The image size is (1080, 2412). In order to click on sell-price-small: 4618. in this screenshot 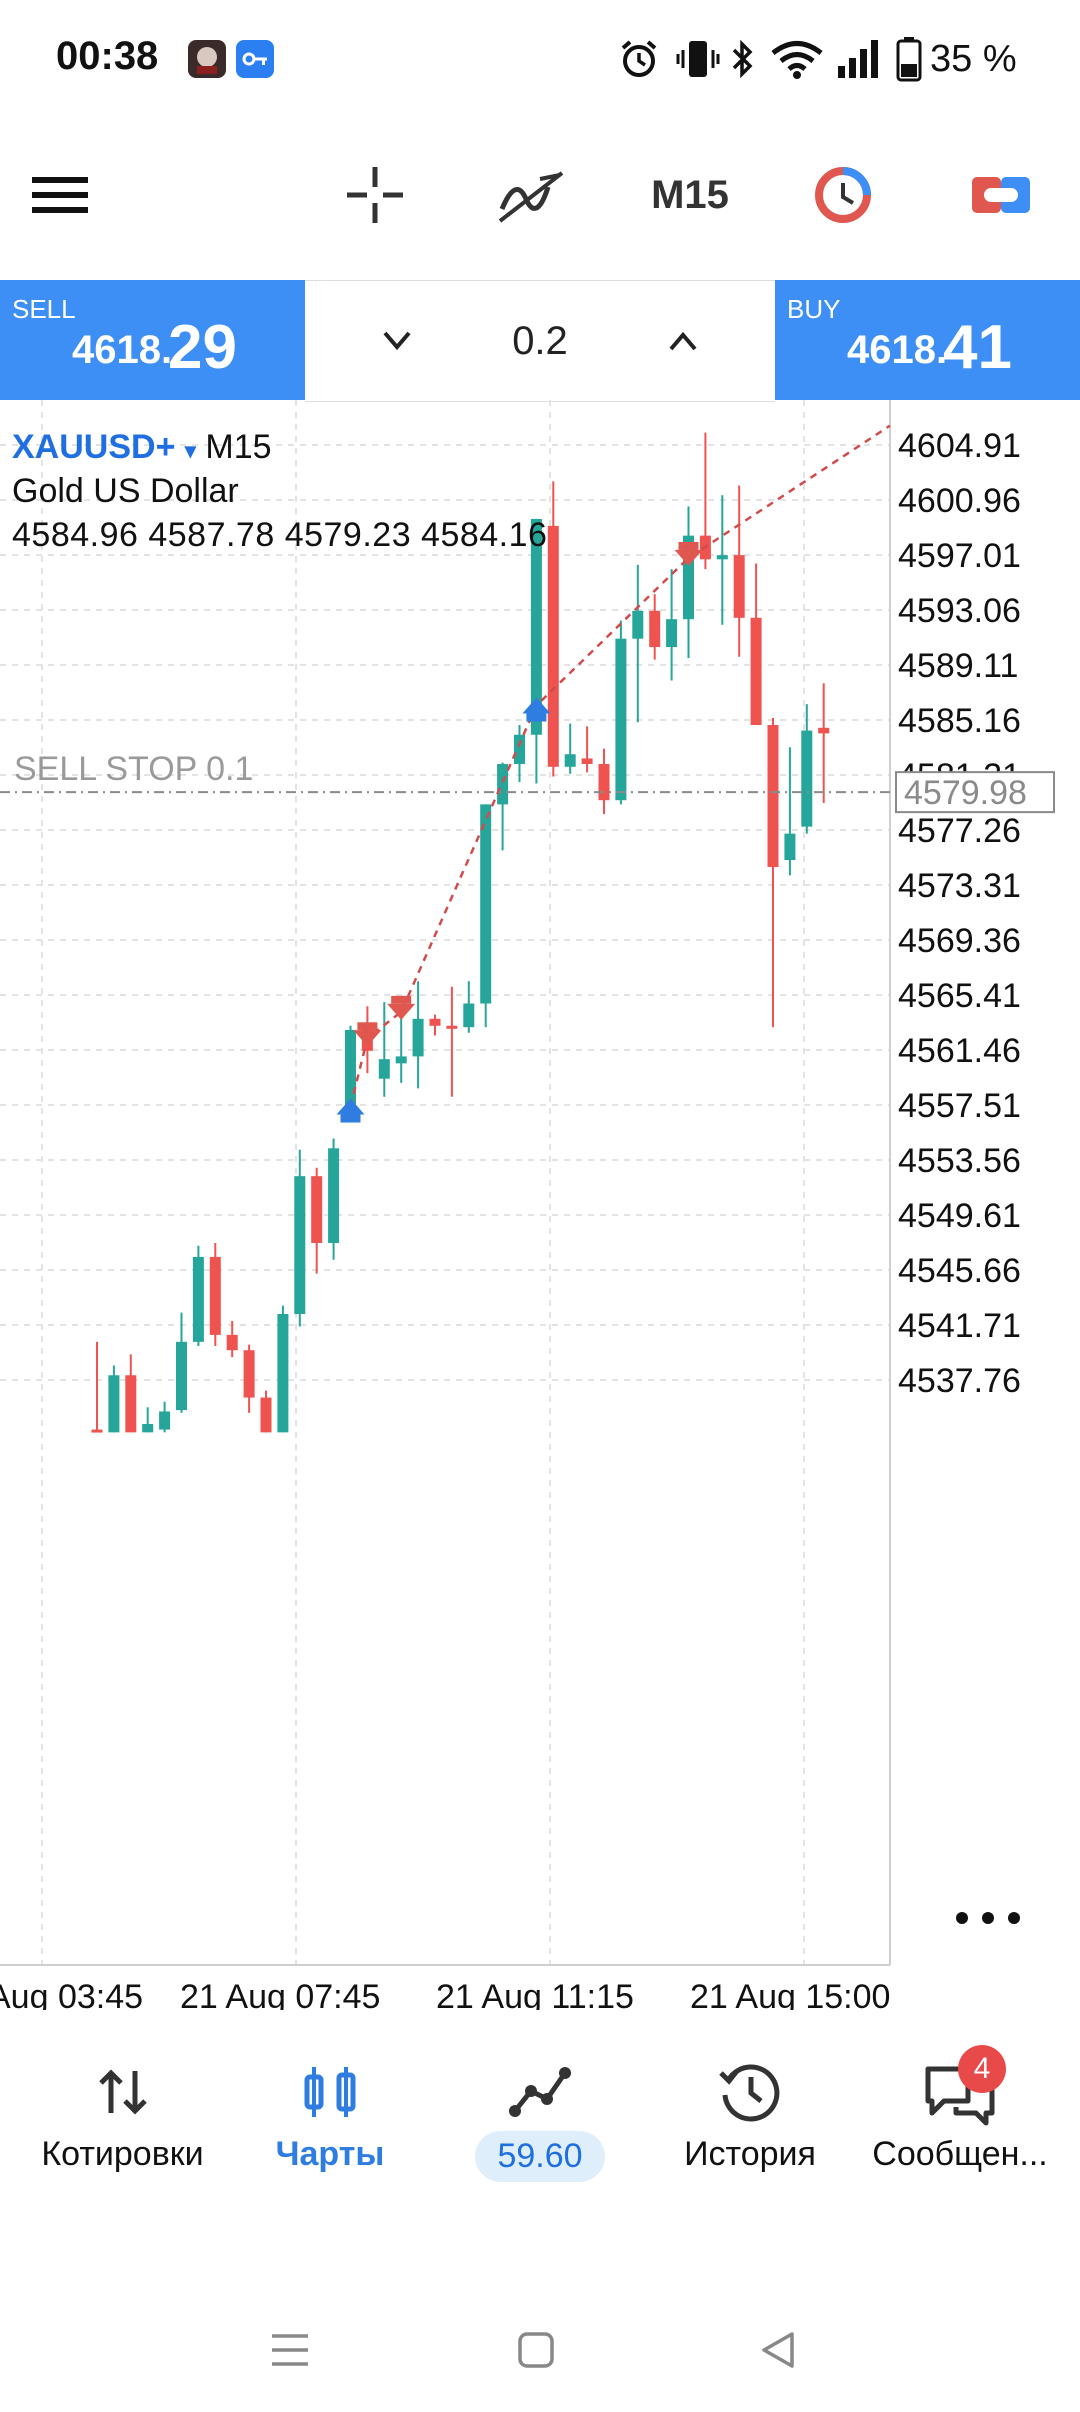, I will do `click(122, 350)`.